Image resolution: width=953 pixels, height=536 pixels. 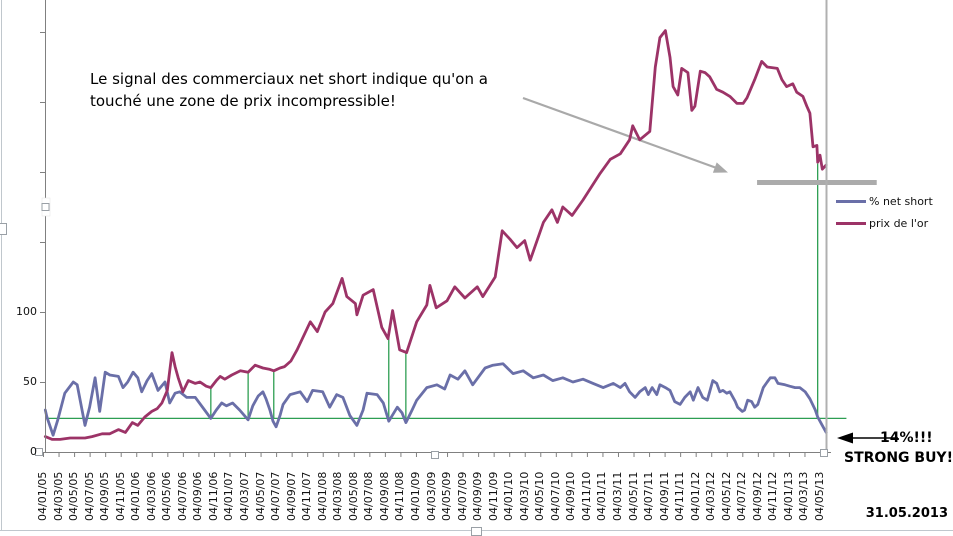 I want to click on x-axis-label: 04/07/06, so click(x=182, y=496).